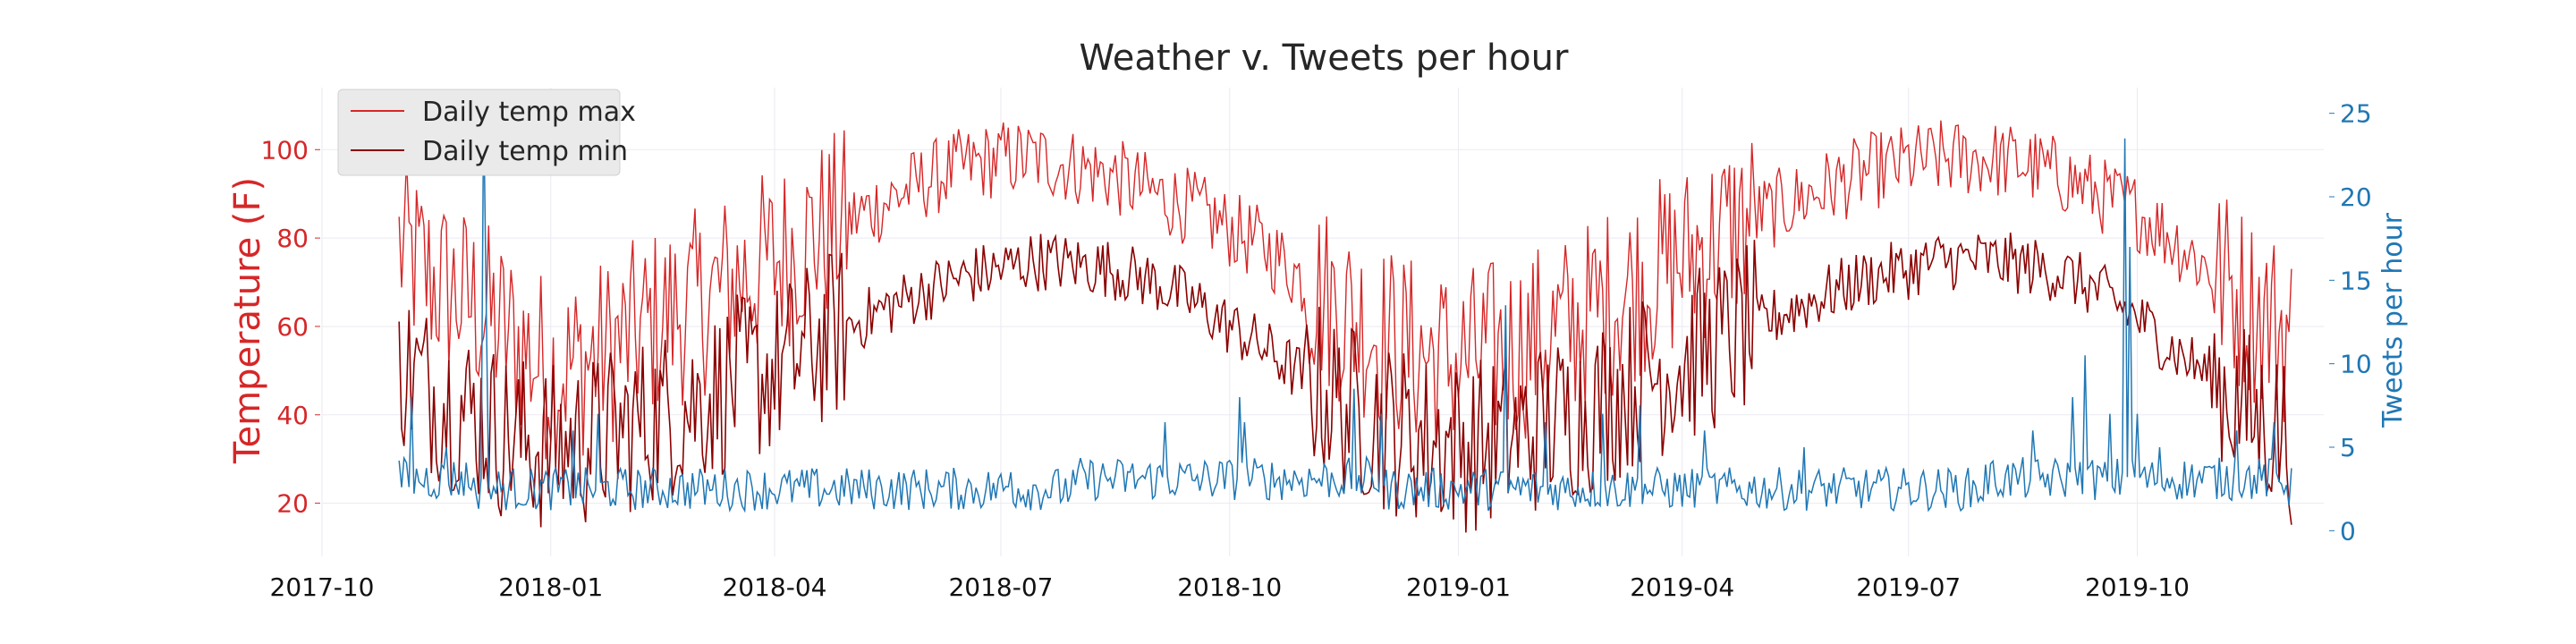 The height and width of the screenshot is (644, 2576). I want to click on y-tick-label-right: 0, so click(2348, 531).